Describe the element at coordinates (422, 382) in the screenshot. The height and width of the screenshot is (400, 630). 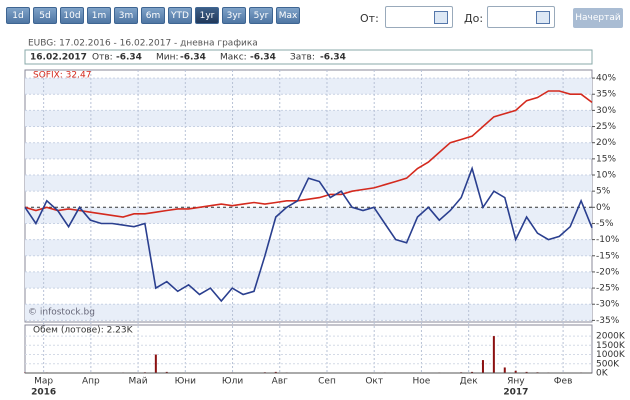
I see `x-tick-label: Ное` at that location.